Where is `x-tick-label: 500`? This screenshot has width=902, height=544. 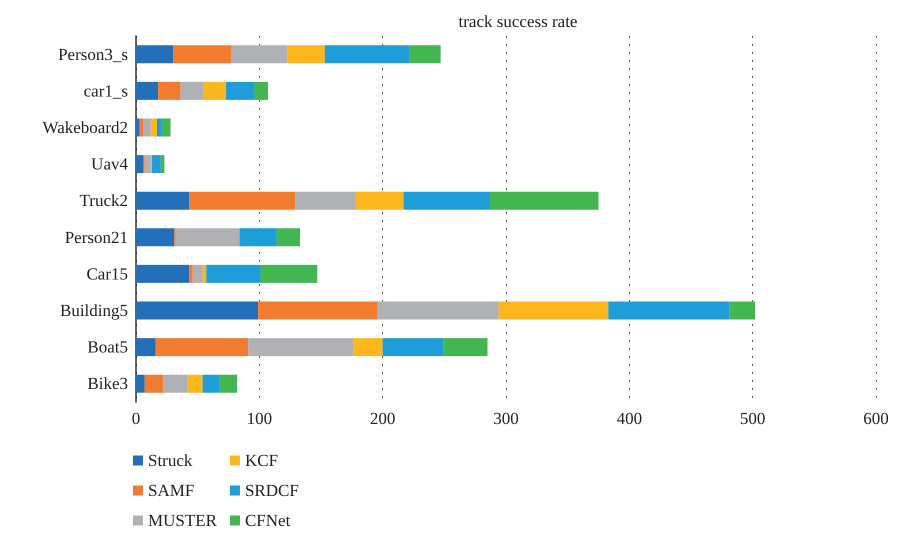
x-tick-label: 500 is located at coordinates (753, 418).